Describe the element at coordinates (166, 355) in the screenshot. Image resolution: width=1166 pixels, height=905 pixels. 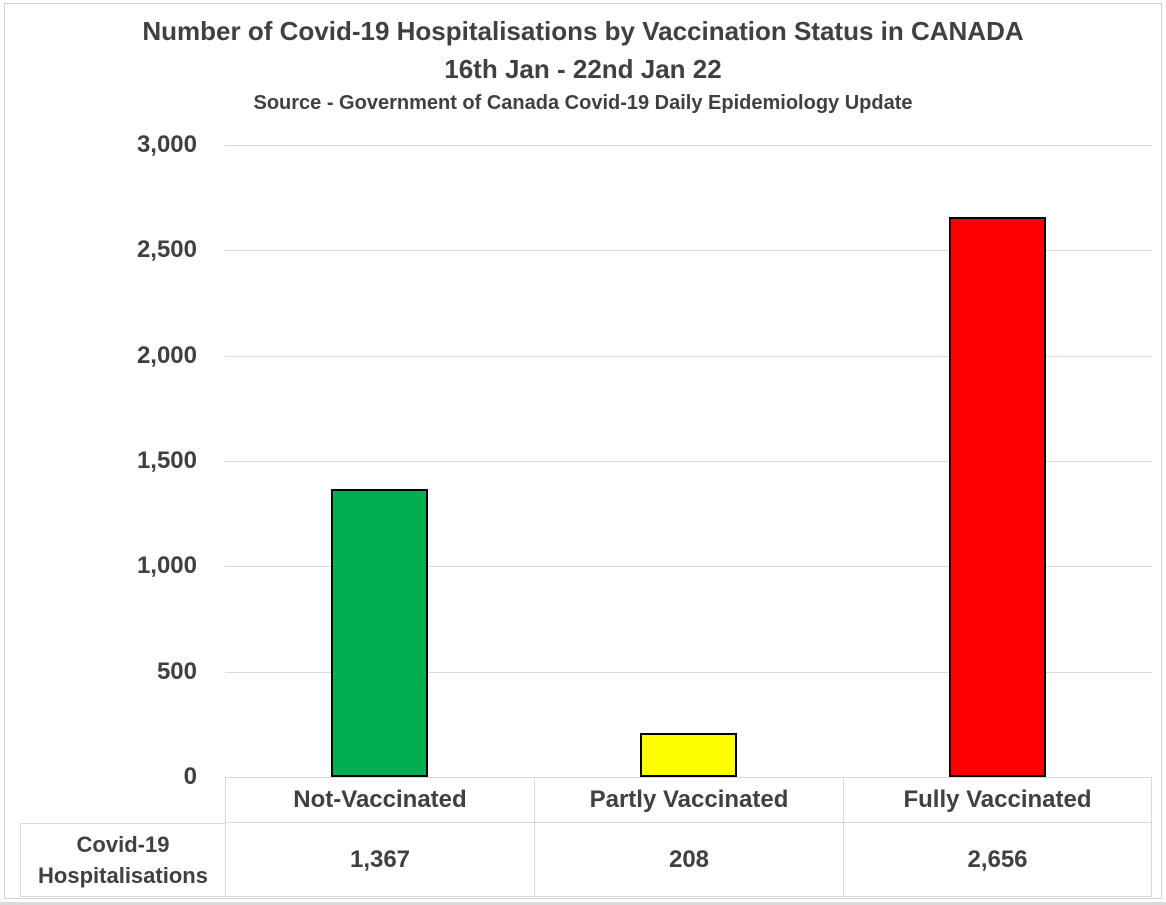
I see `y-axis-tick-label: 2,000` at that location.